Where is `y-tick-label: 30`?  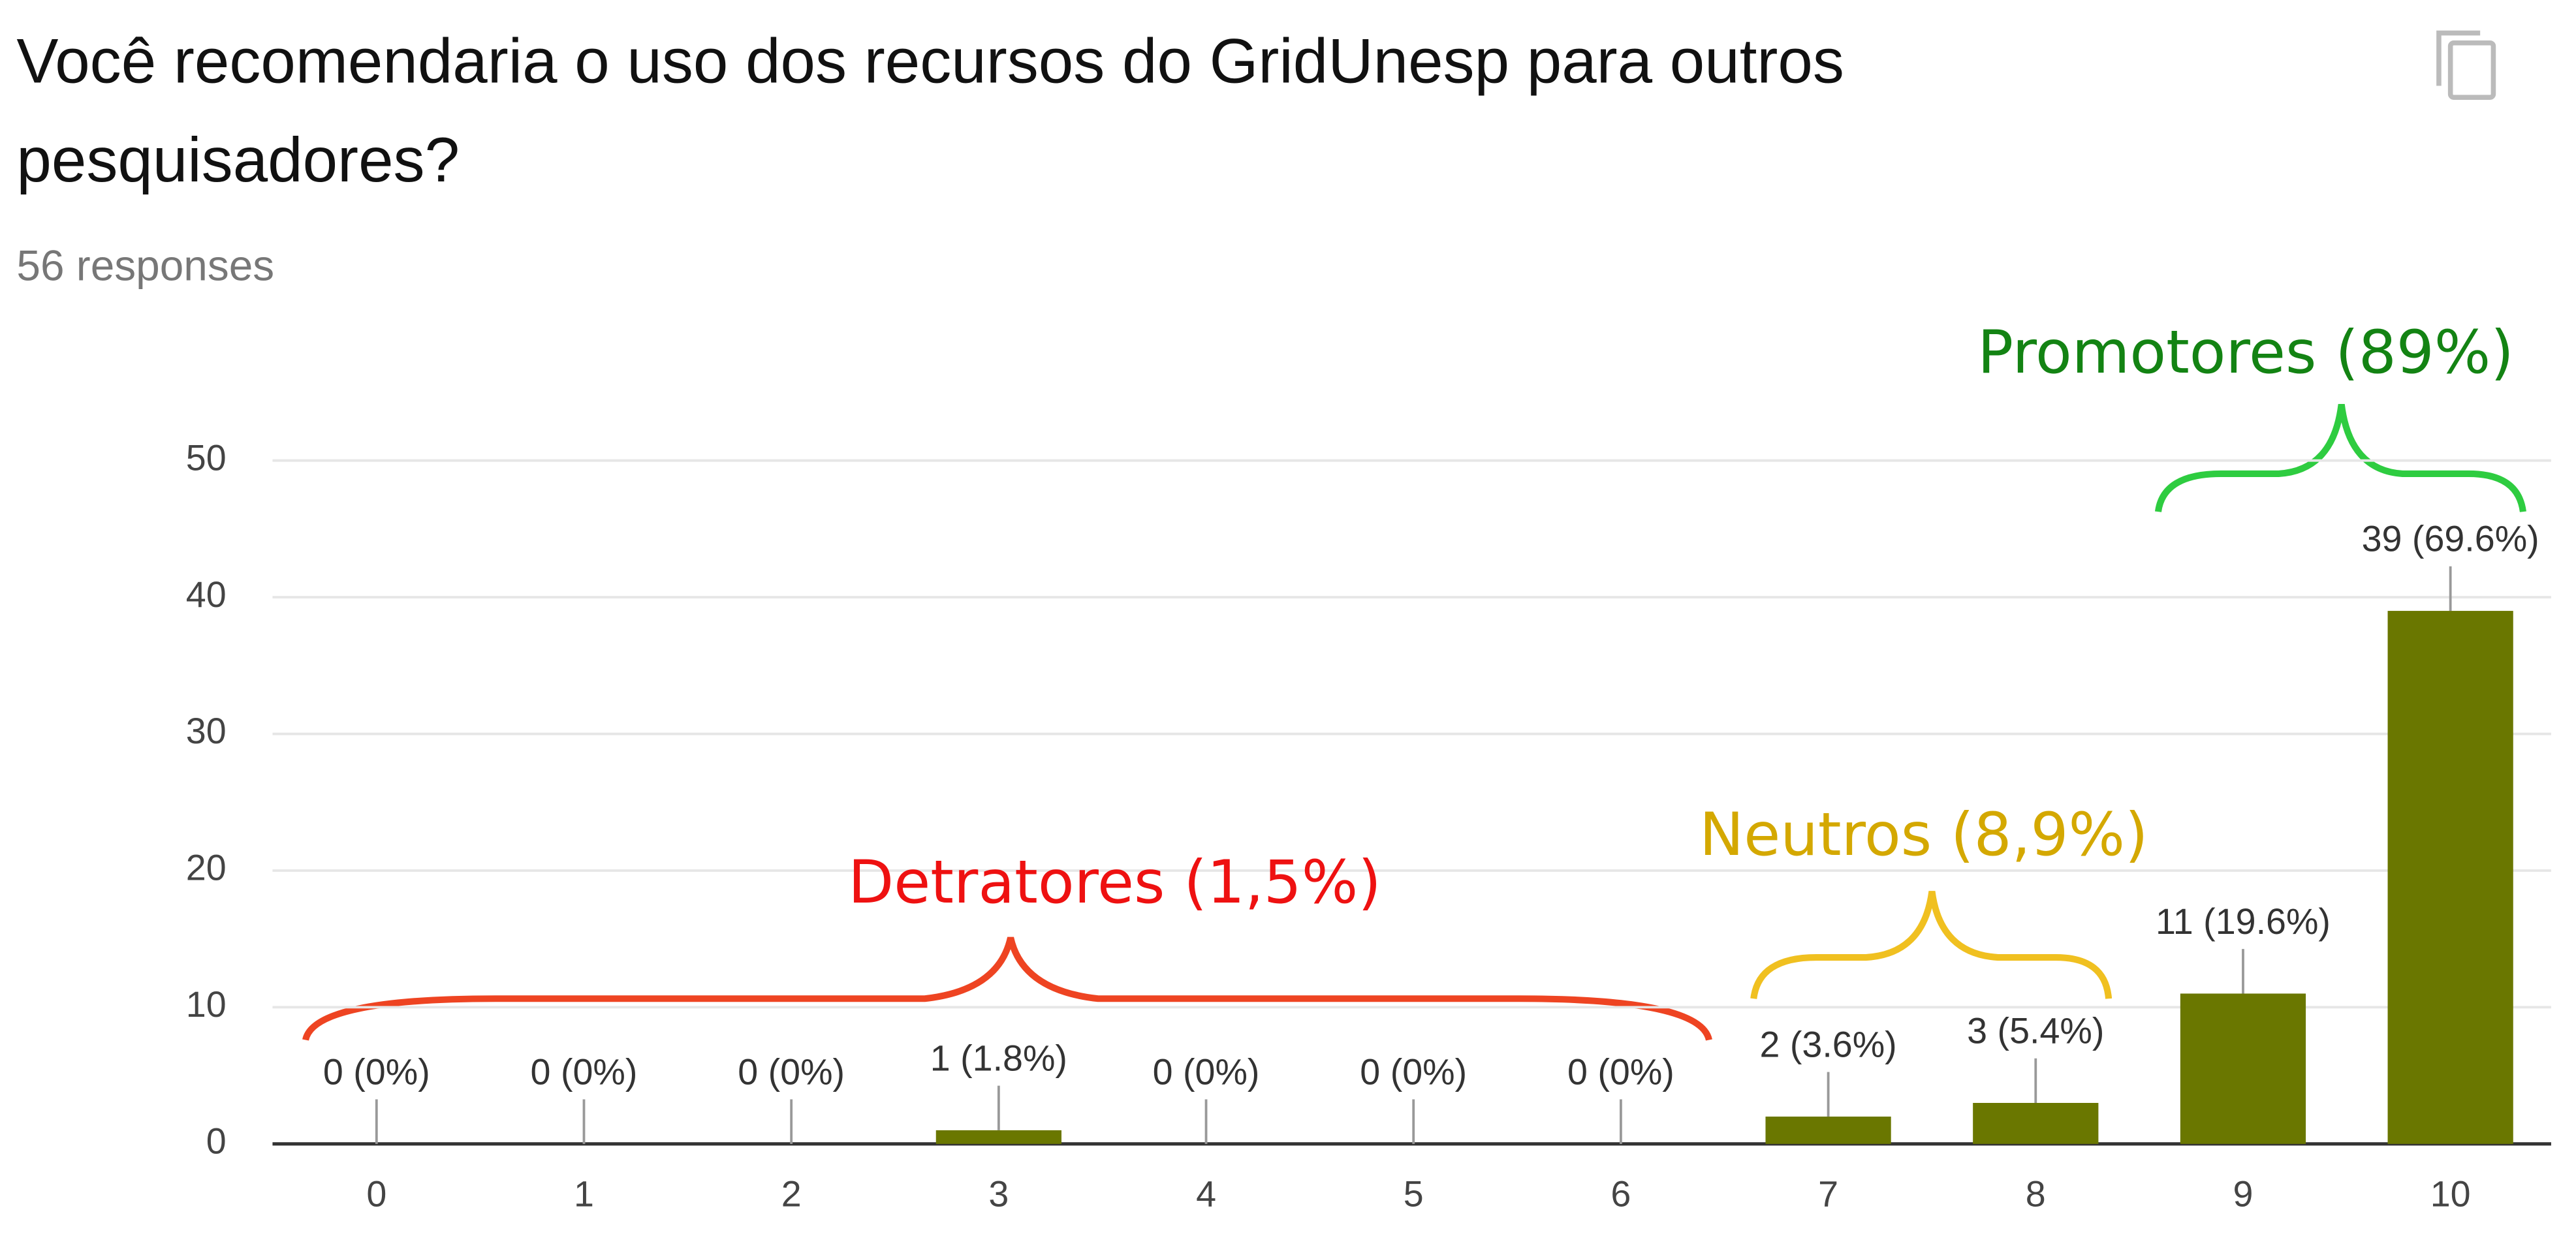 y-tick-label: 30 is located at coordinates (206, 731).